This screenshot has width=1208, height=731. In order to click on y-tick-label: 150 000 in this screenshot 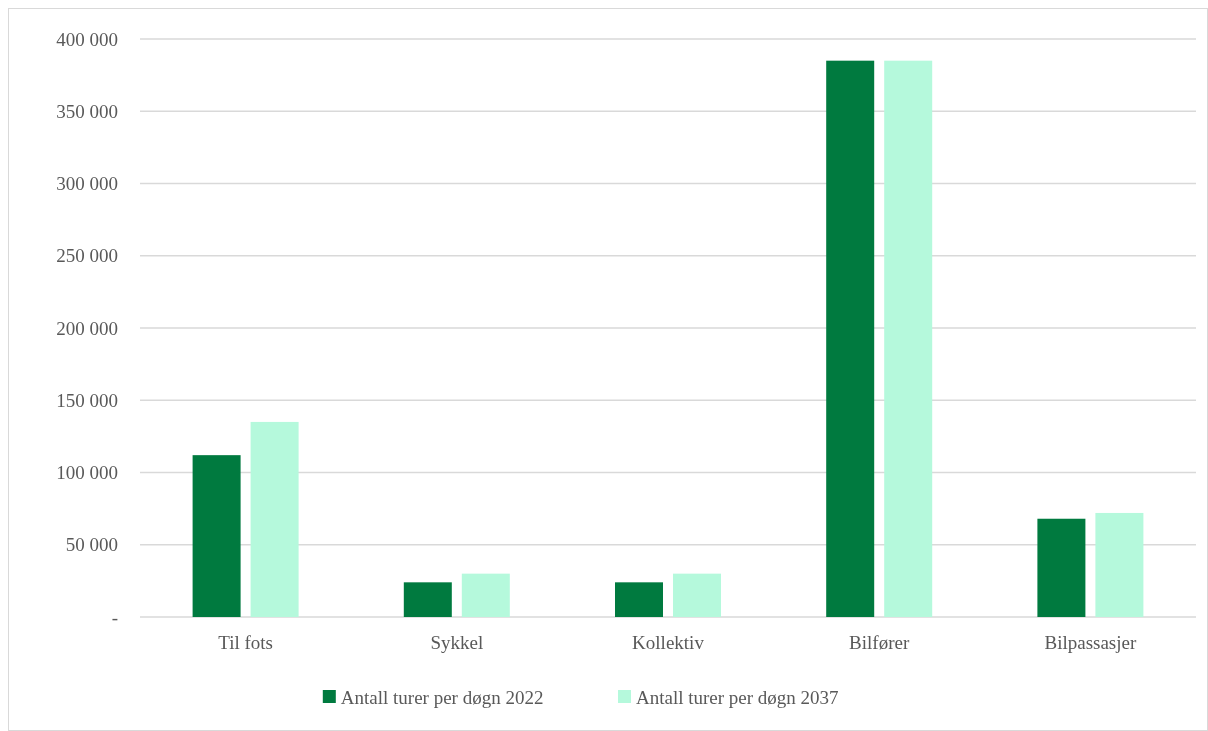, I will do `click(87, 400)`.